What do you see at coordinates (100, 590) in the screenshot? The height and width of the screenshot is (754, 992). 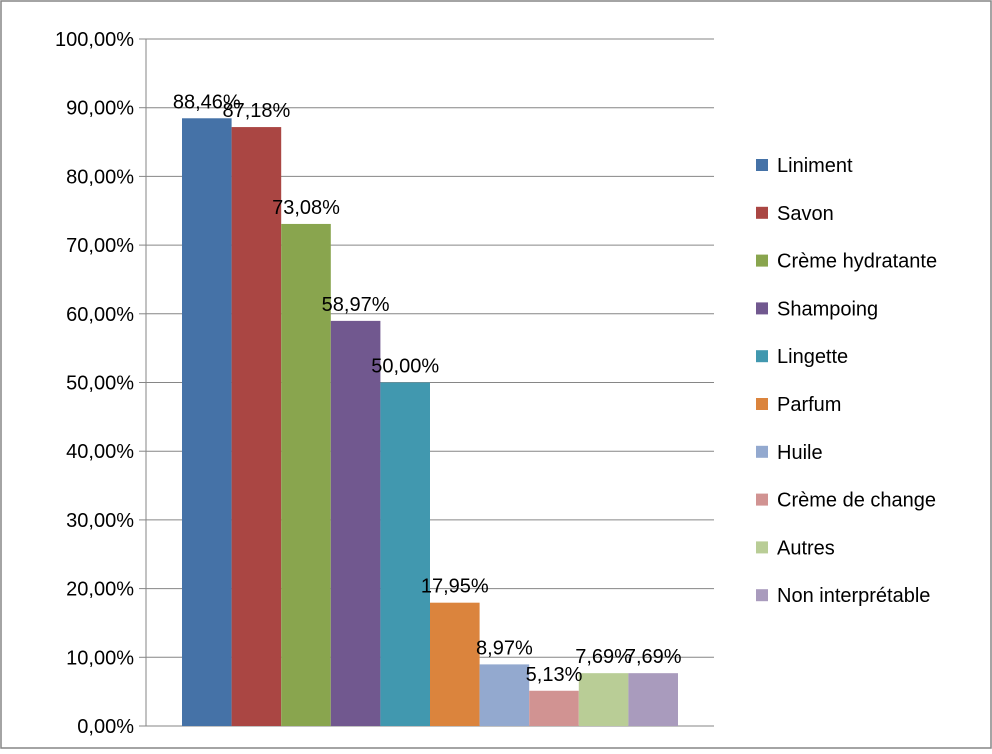 I see `y-tick-label: 20,00%` at bounding box center [100, 590].